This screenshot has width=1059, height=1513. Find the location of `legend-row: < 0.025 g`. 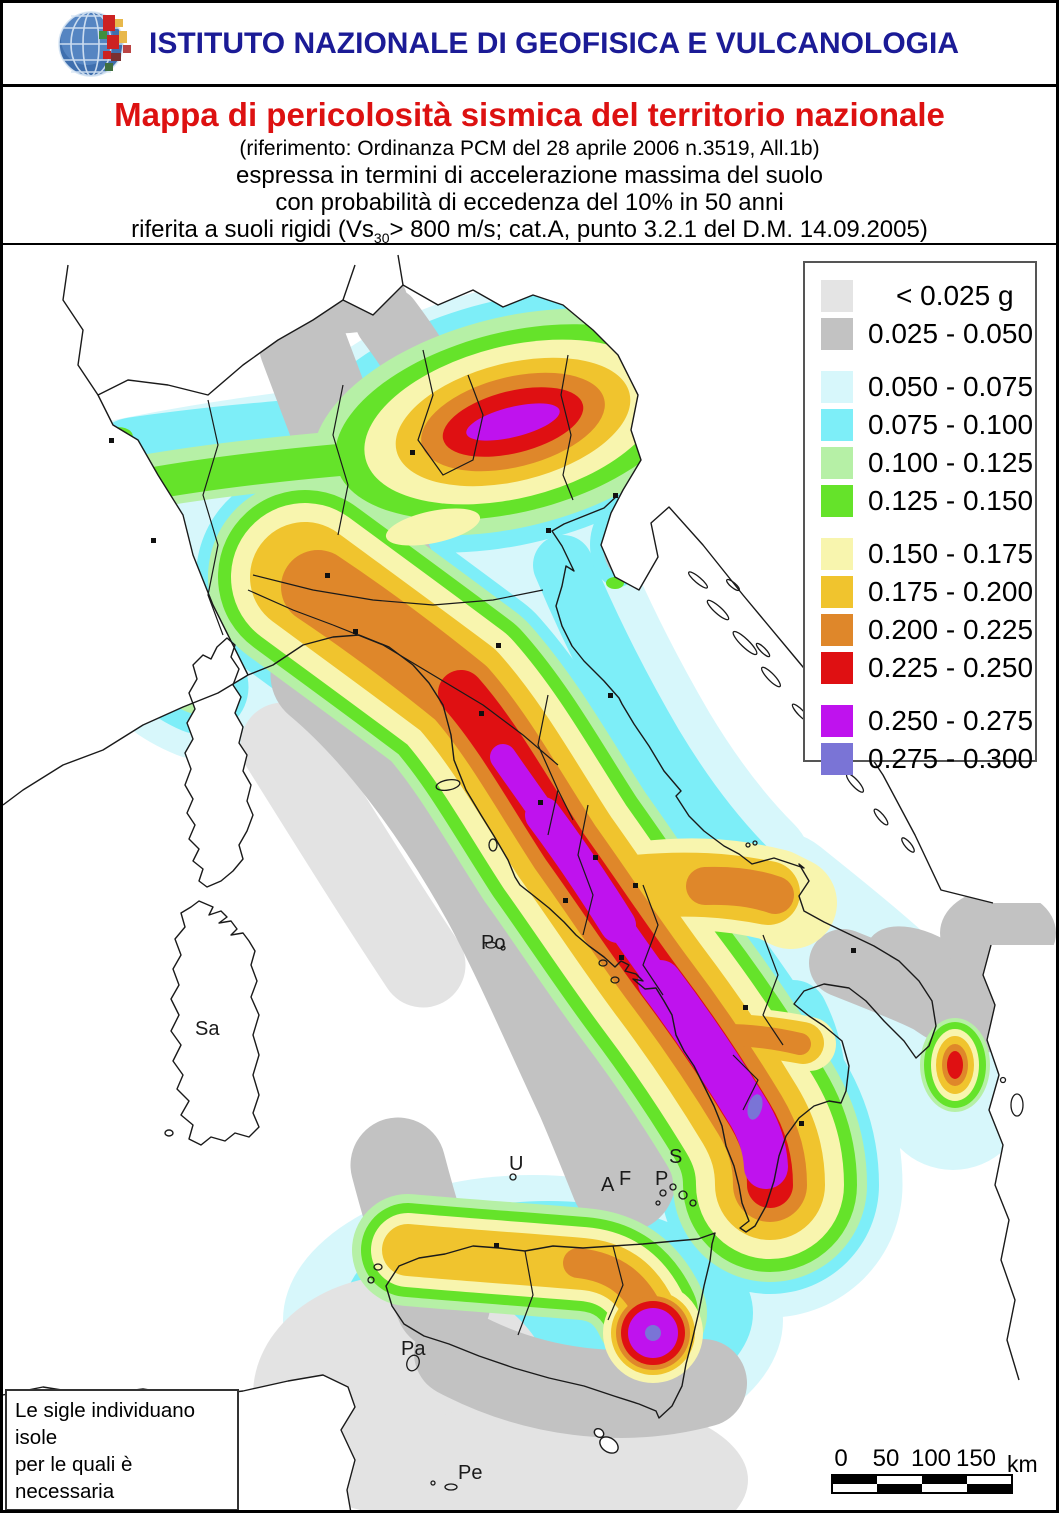

legend-row: < 0.025 g is located at coordinates (928, 296).